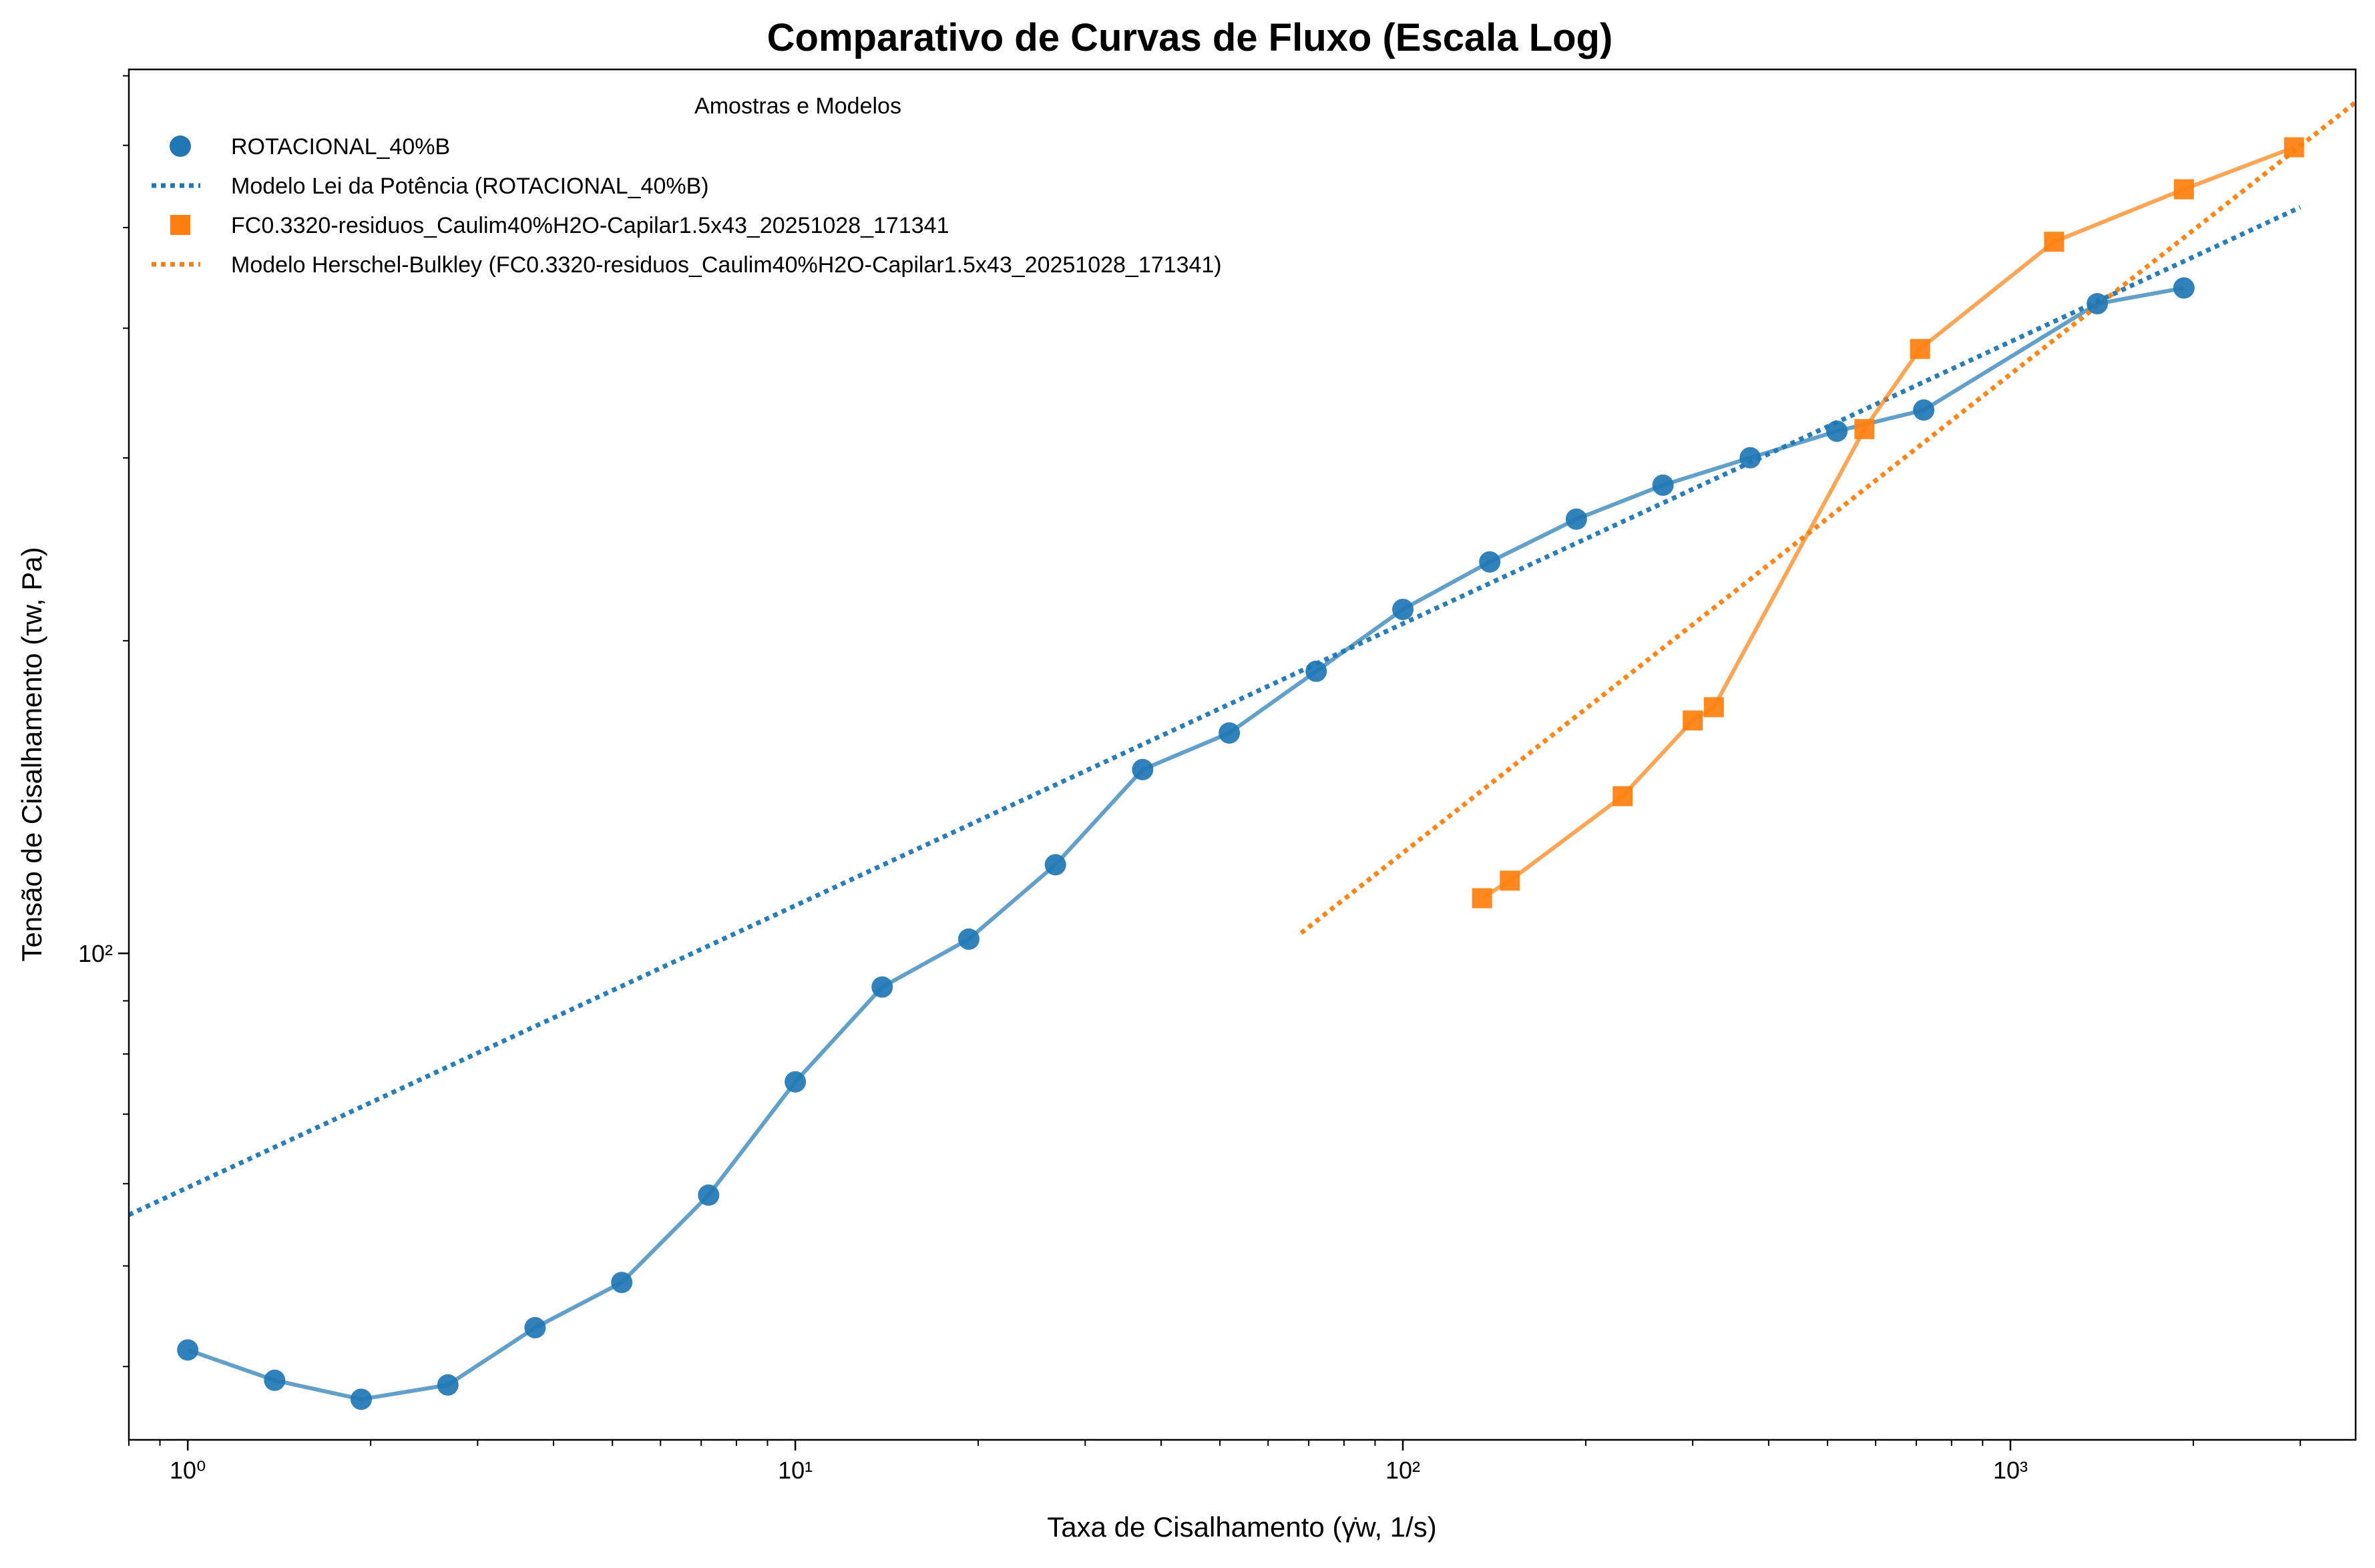 This screenshot has height=1568, width=2375. I want to click on x-tick-label: 10⁰, so click(188, 1470).